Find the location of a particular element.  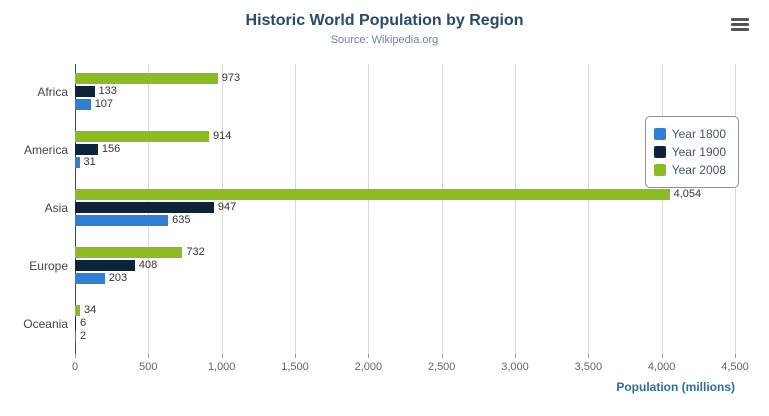

bar-value-label: 635 is located at coordinates (181, 220).